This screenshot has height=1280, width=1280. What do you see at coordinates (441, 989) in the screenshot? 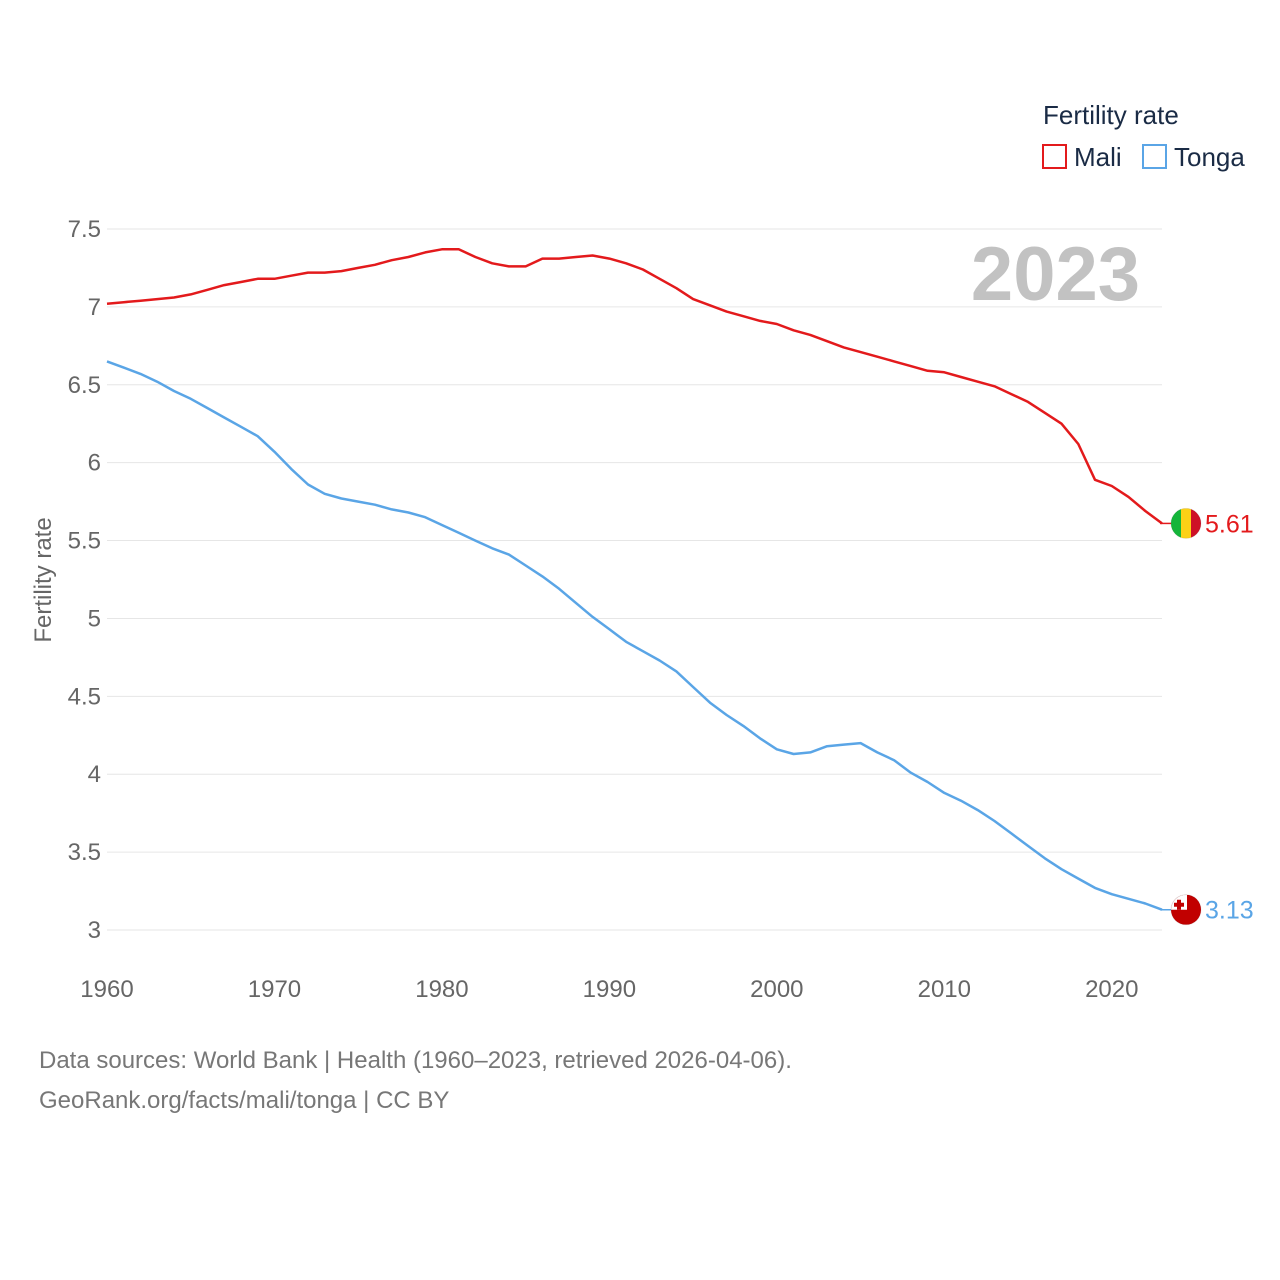
I see `x-tick-label: 1980` at bounding box center [441, 989].